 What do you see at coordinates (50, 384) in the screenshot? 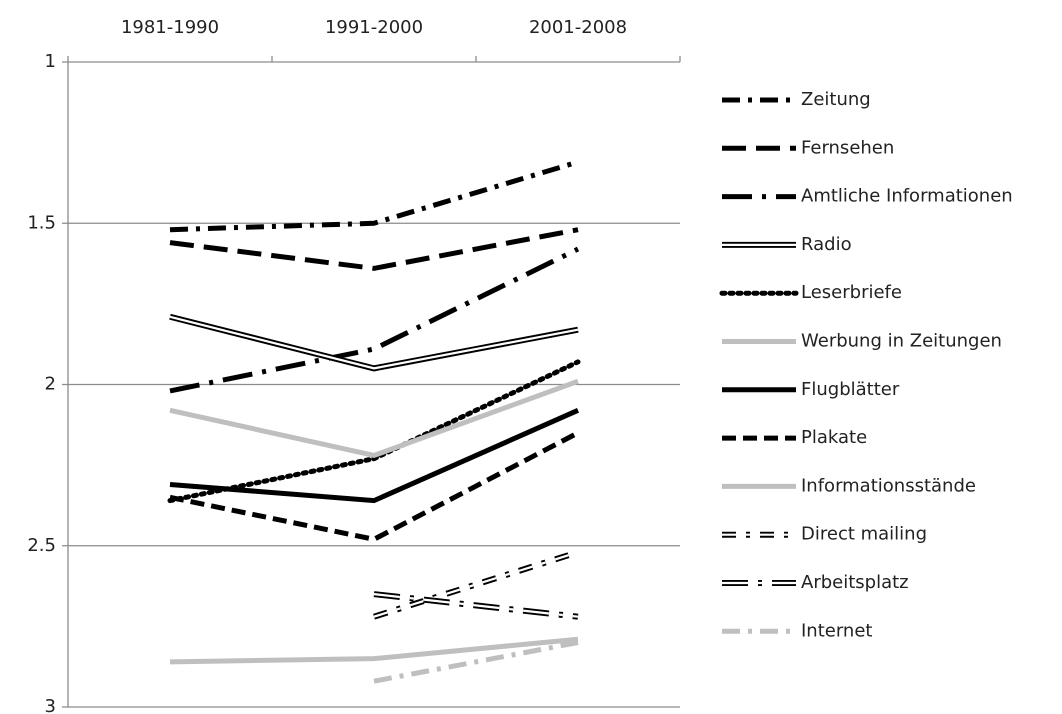
I see `y-tick-label: 2` at bounding box center [50, 384].